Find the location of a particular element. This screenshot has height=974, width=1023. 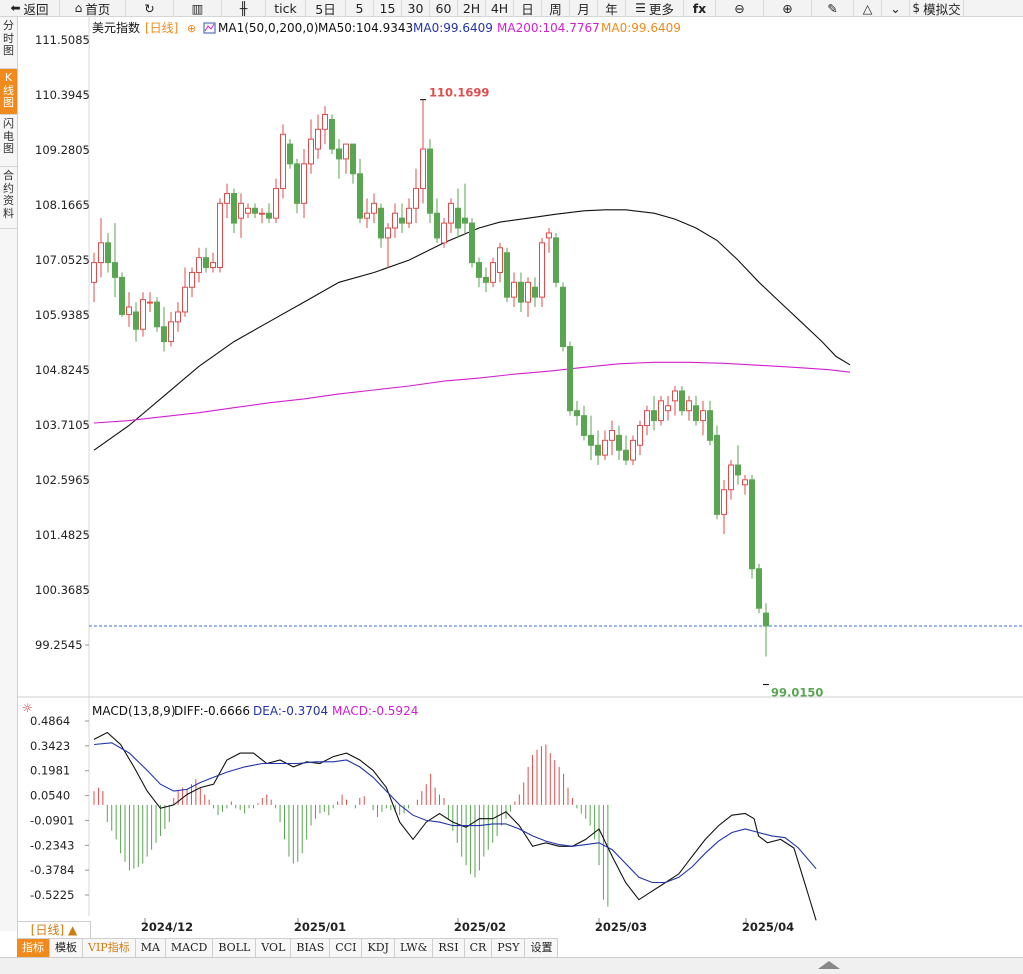

low-marker-label: 99.0150 is located at coordinates (797, 693).